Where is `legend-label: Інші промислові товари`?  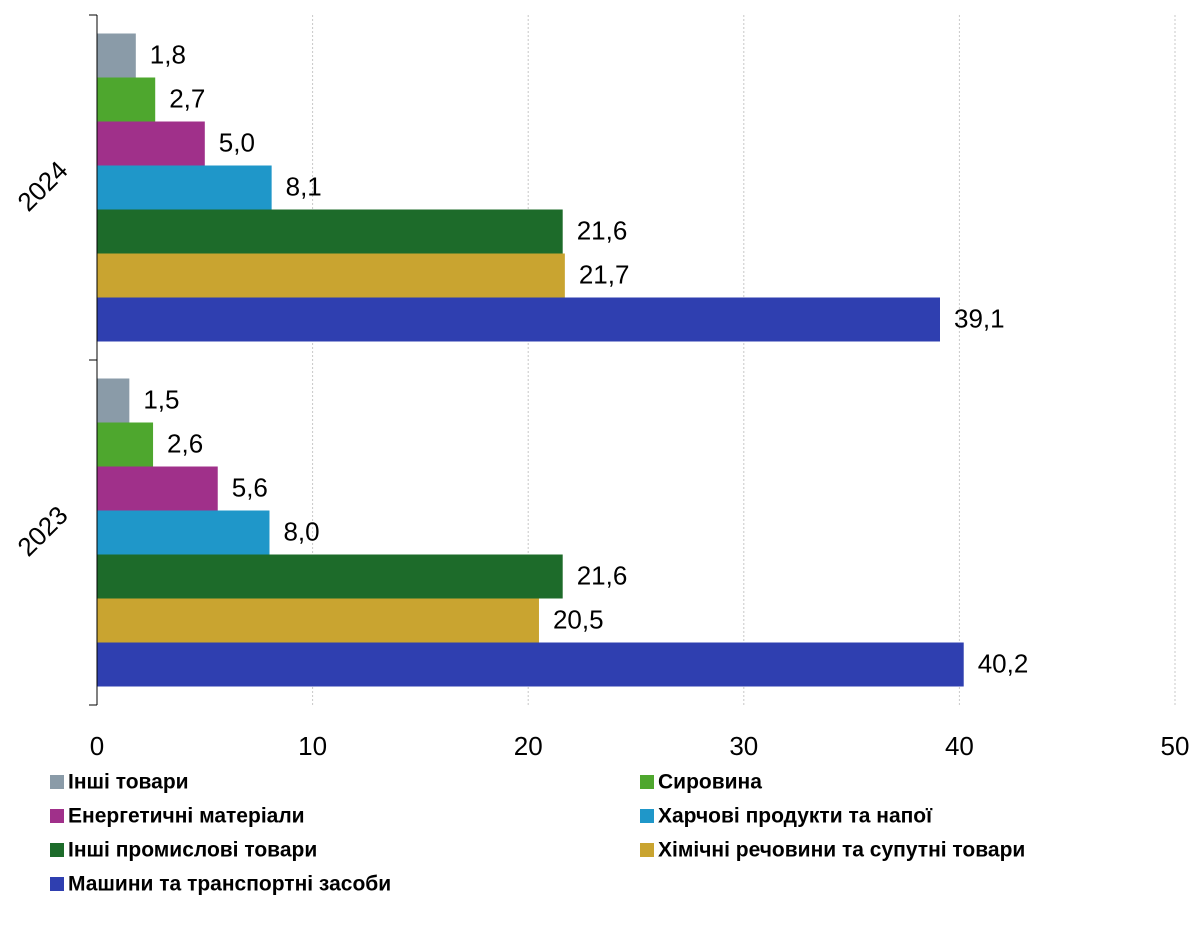 legend-label: Інші промислові товари is located at coordinates (192, 850).